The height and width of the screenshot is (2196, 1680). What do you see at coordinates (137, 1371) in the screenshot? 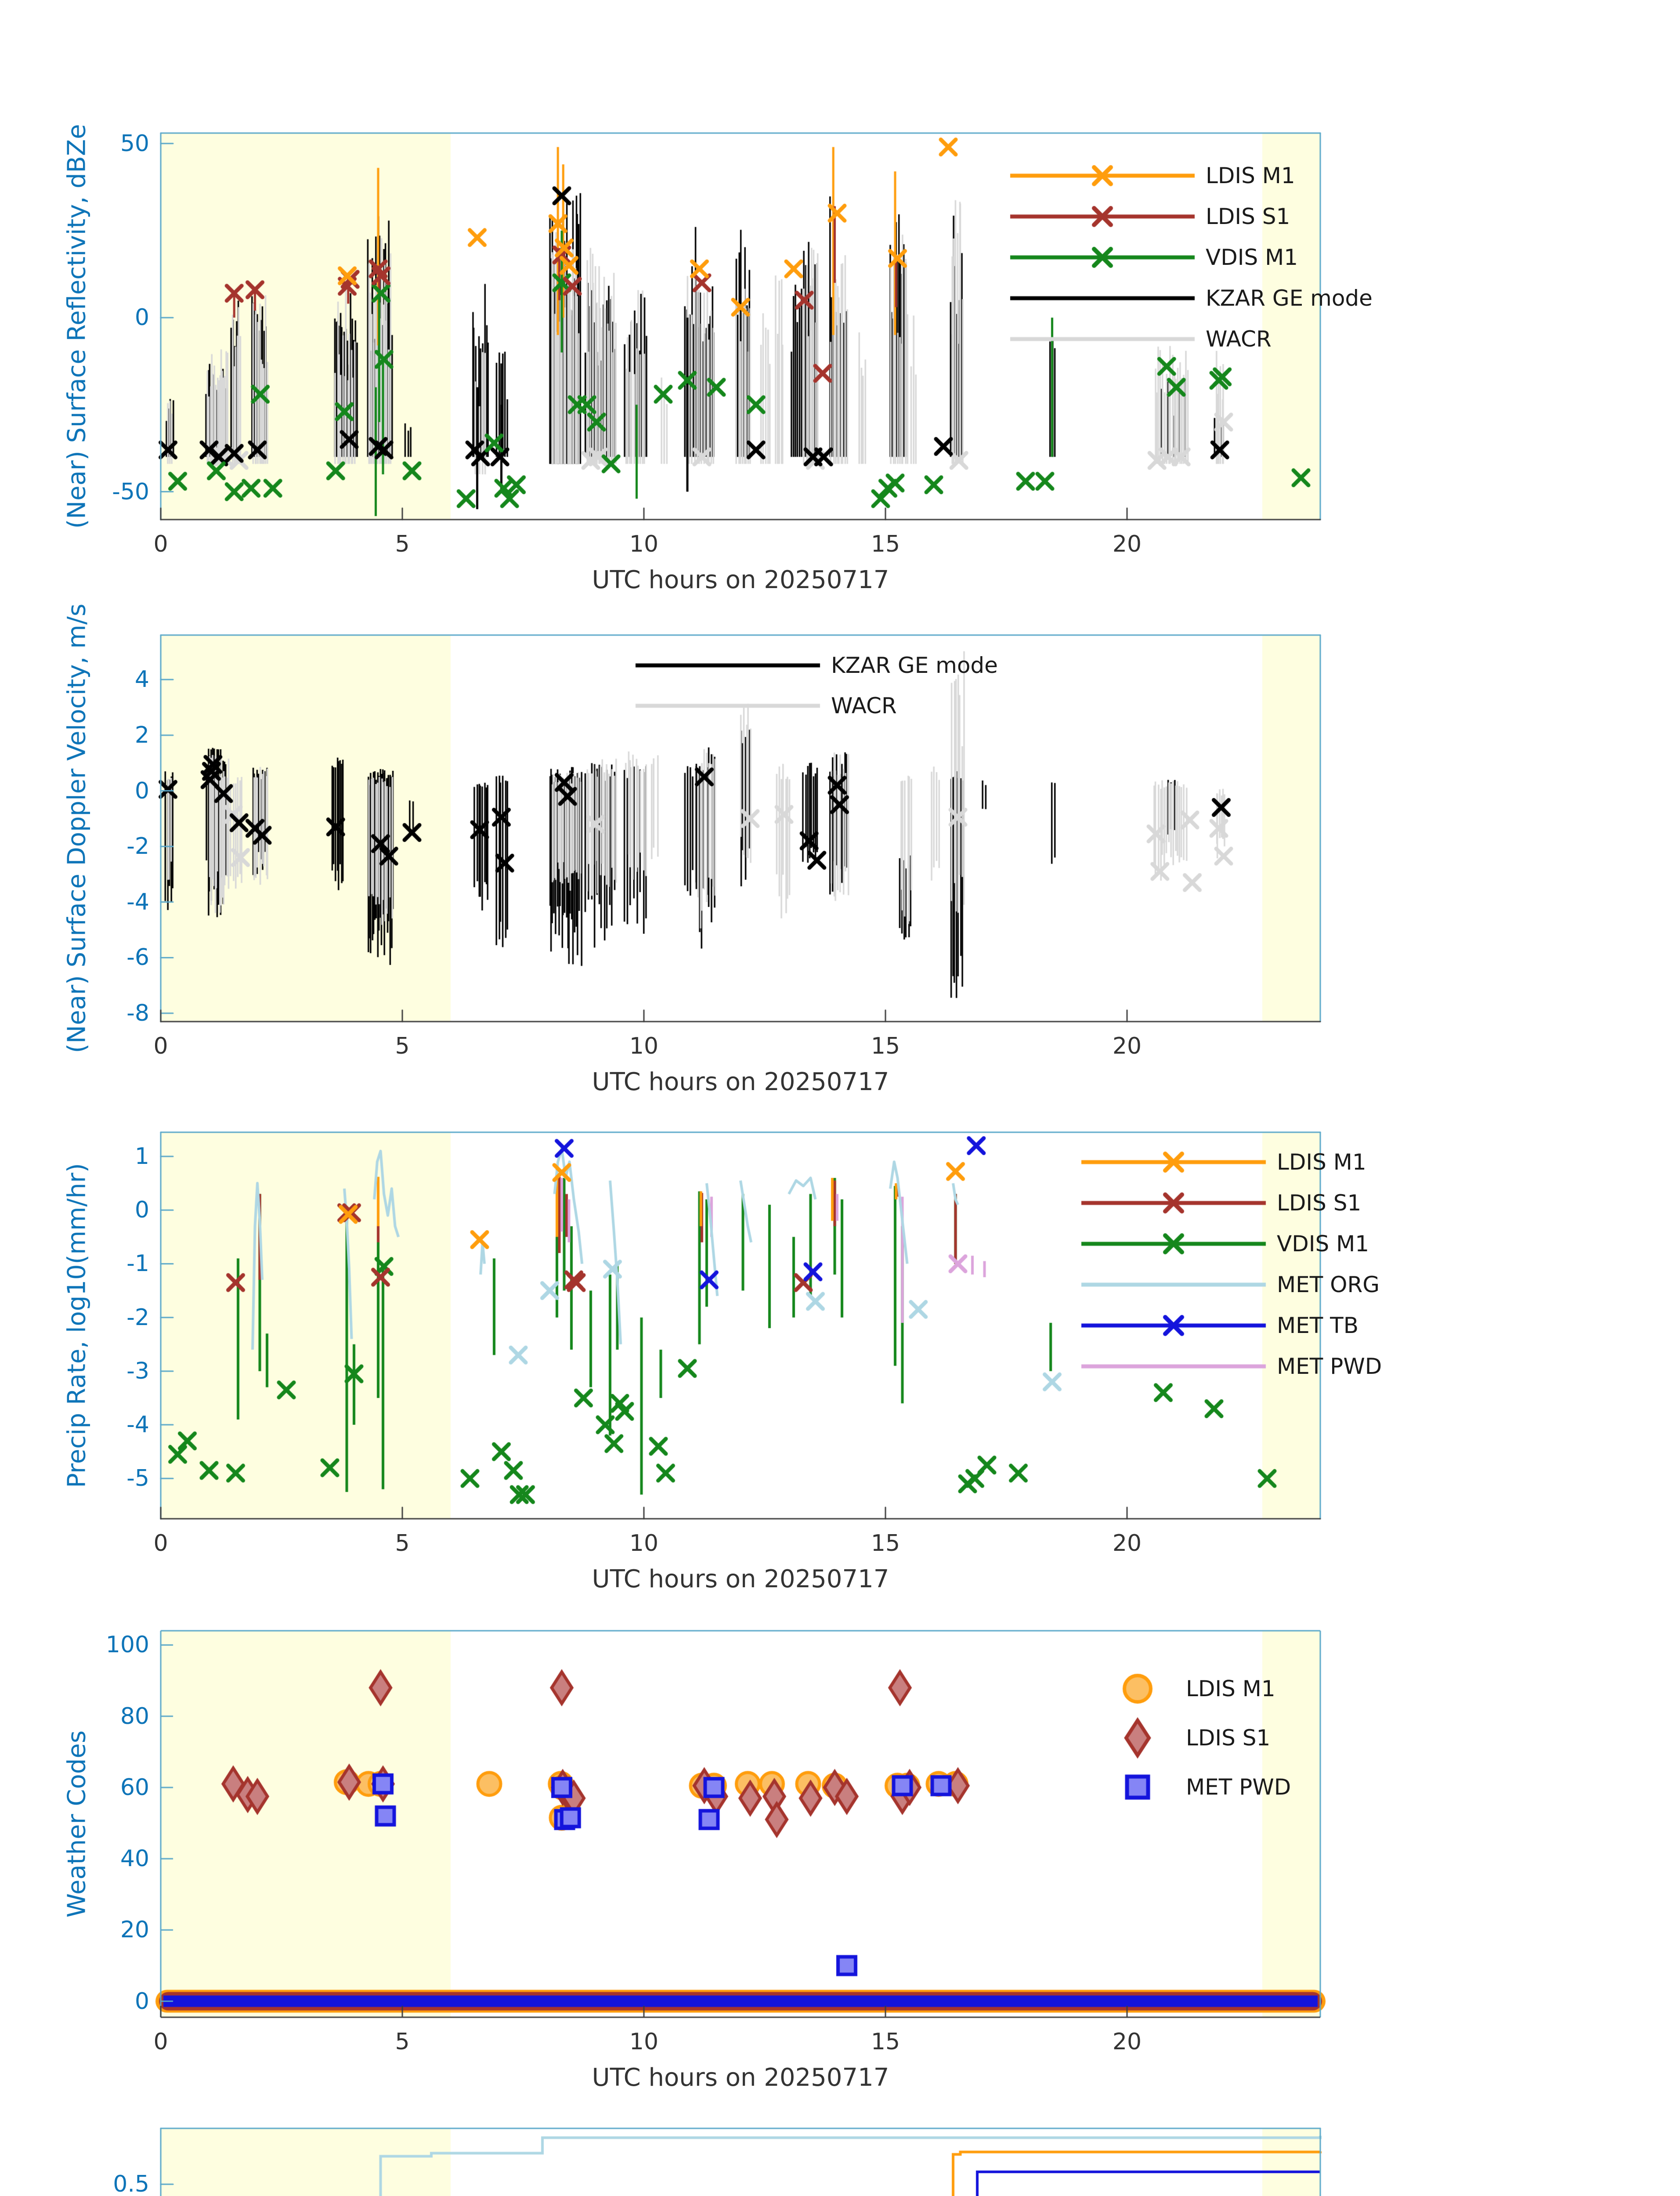
I see `y-tick-label: -3` at bounding box center [137, 1371].